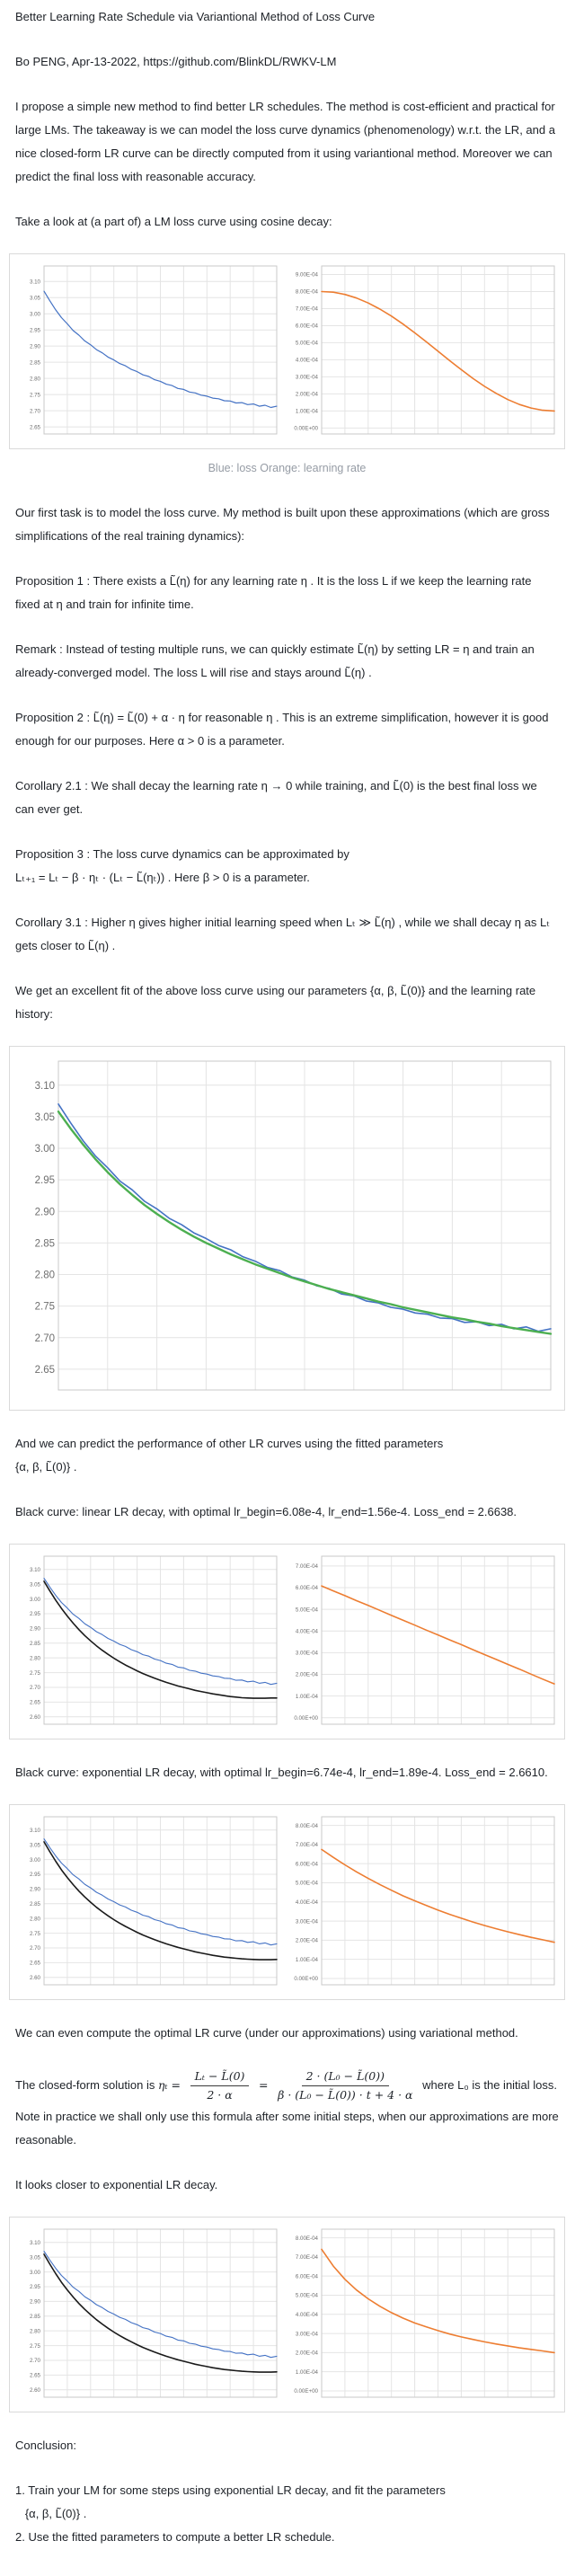  I want to click on svg-text: 9.00E-04, so click(307, 275).